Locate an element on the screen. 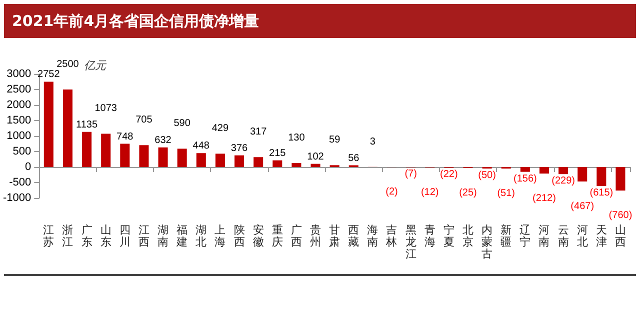  chart-title: 2021年前4月各省国企信用债净增量 is located at coordinates (320, 21).